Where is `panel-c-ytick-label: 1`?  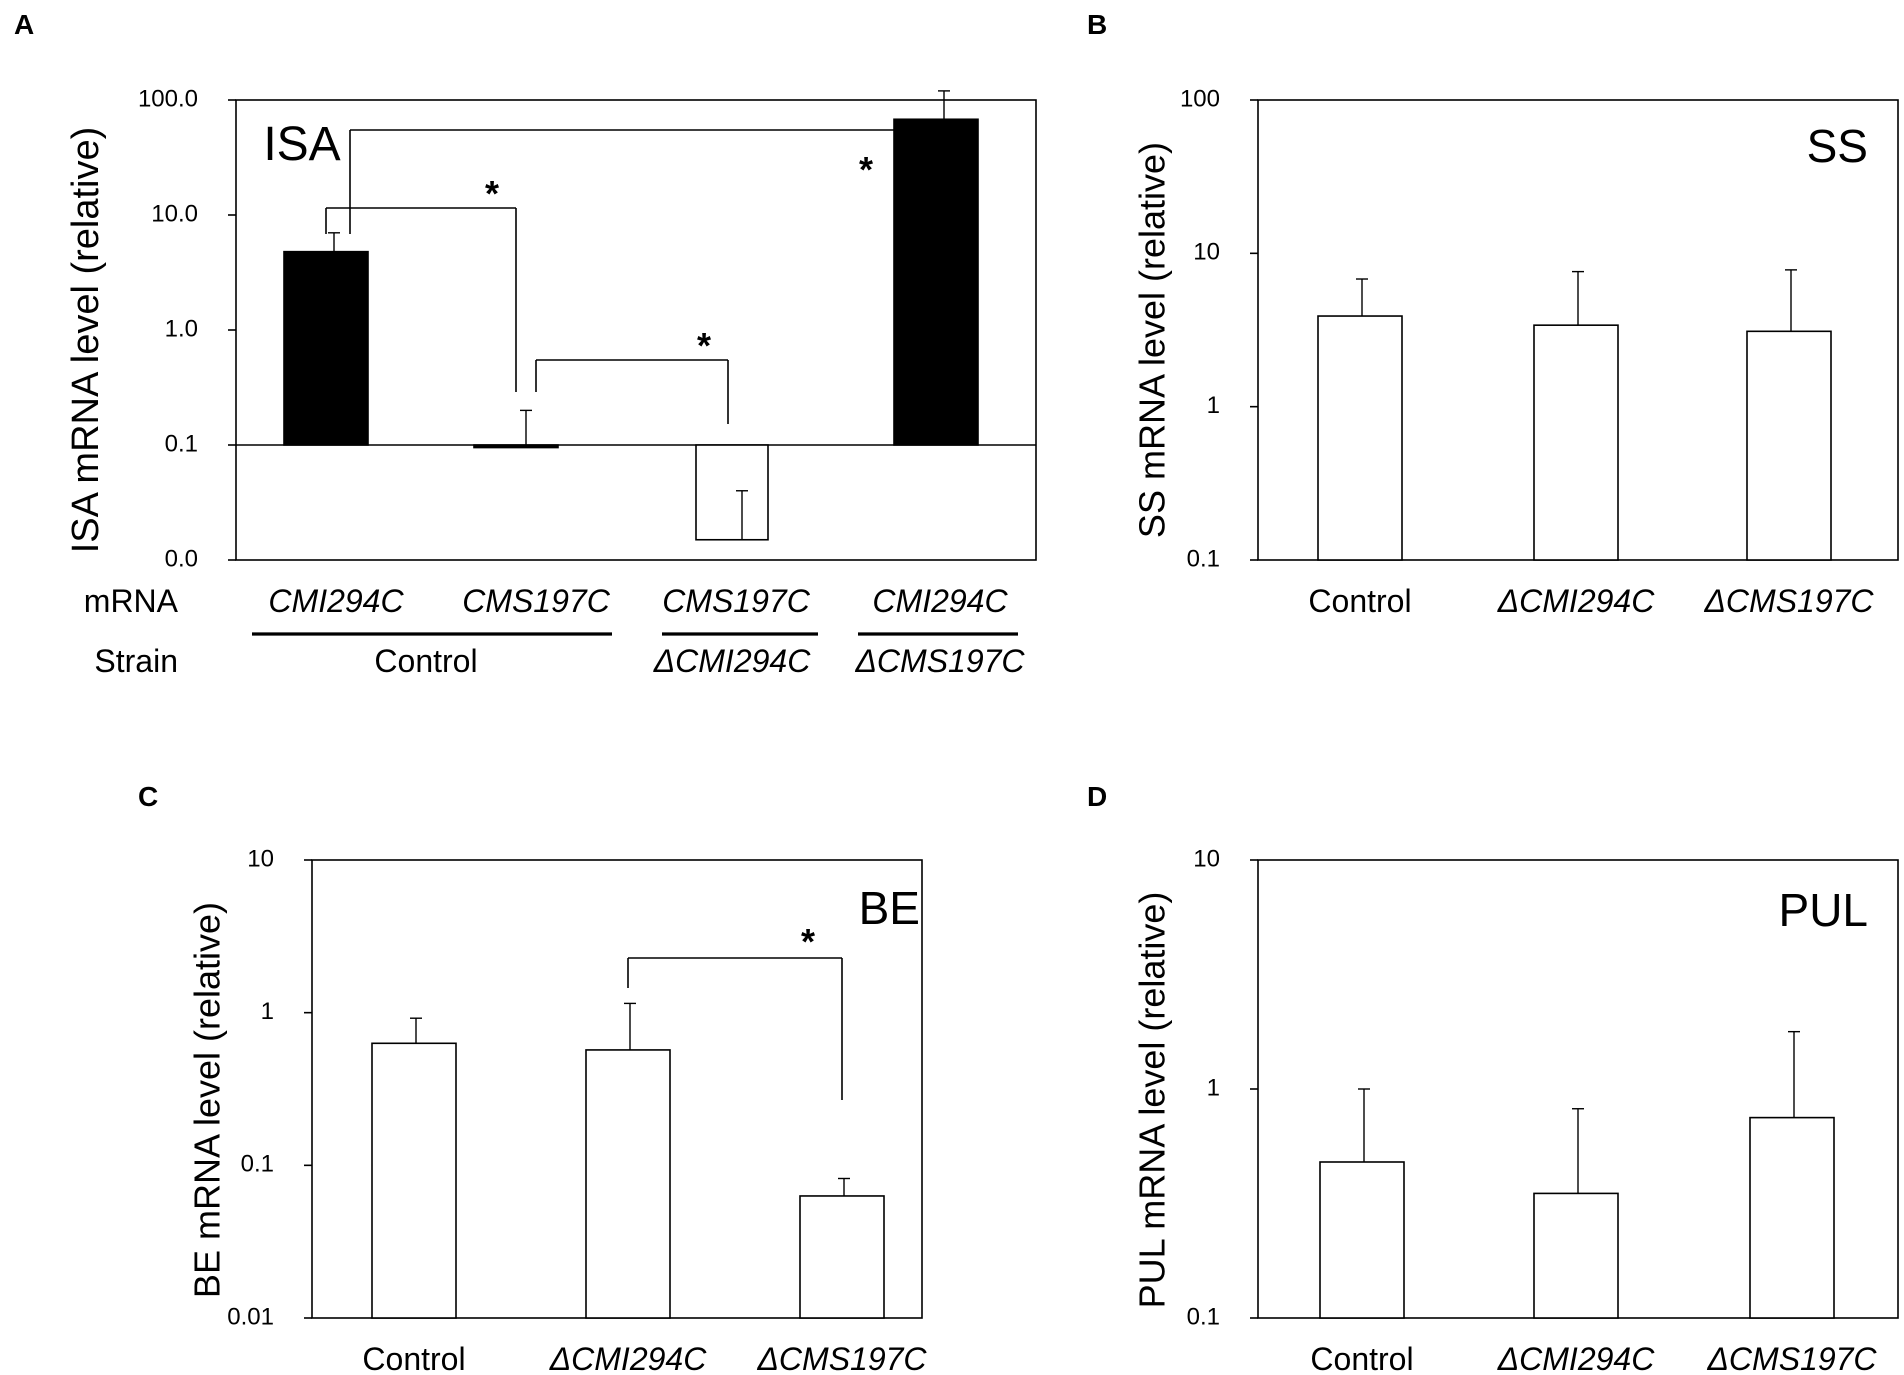 panel-c-ytick-label: 1 is located at coordinates (267, 1011).